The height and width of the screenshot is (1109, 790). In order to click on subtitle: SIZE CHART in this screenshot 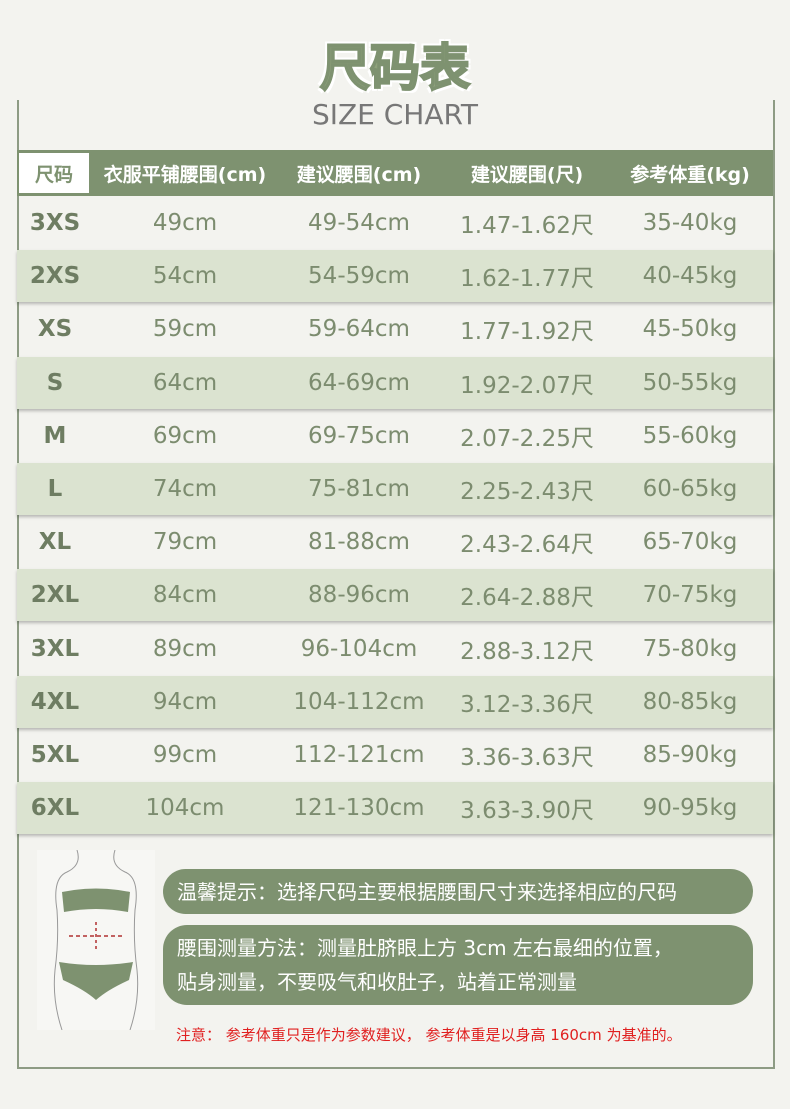, I will do `click(395, 114)`.